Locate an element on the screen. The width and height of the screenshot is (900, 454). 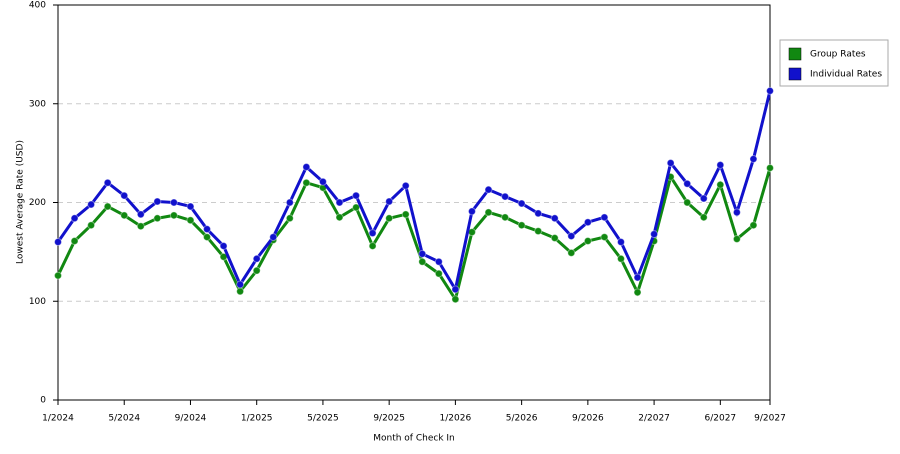
x-tick-label: 5/2024 is located at coordinates (124, 419).